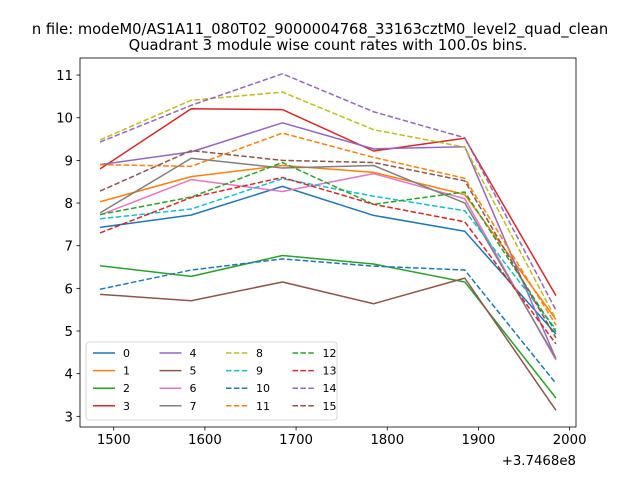  What do you see at coordinates (387, 440) in the screenshot?
I see `x-tick-label: 1800` at bounding box center [387, 440].